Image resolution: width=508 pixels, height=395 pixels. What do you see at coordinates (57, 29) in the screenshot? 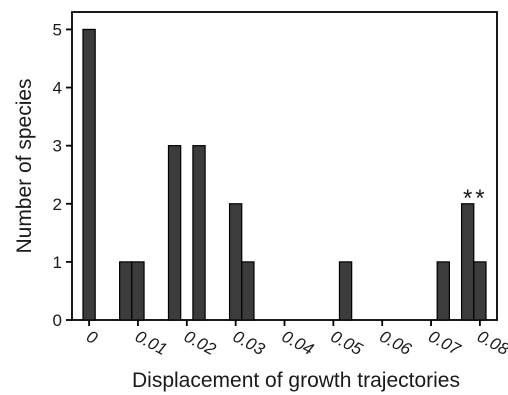
I see `y-tick-label: 5` at bounding box center [57, 29].